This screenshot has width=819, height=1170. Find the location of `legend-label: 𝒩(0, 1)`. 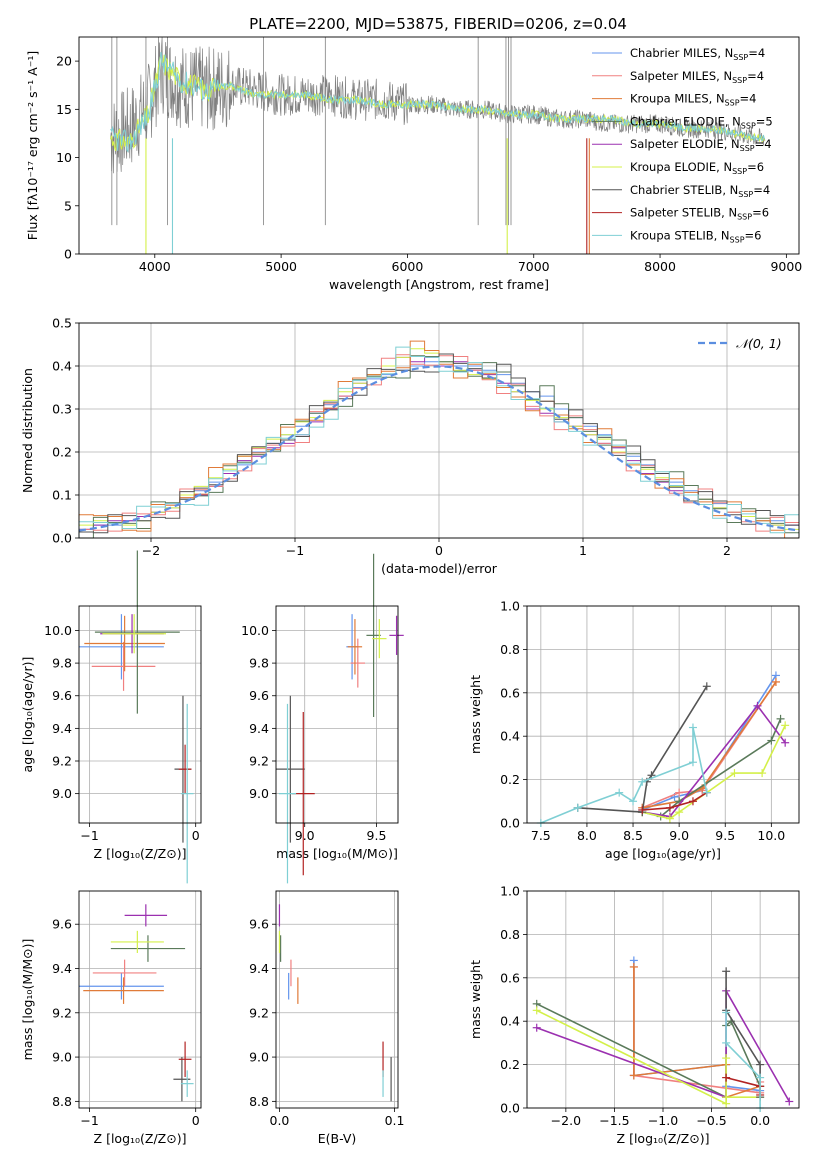

legend-label: 𝒩(0, 1) is located at coordinates (759, 343).